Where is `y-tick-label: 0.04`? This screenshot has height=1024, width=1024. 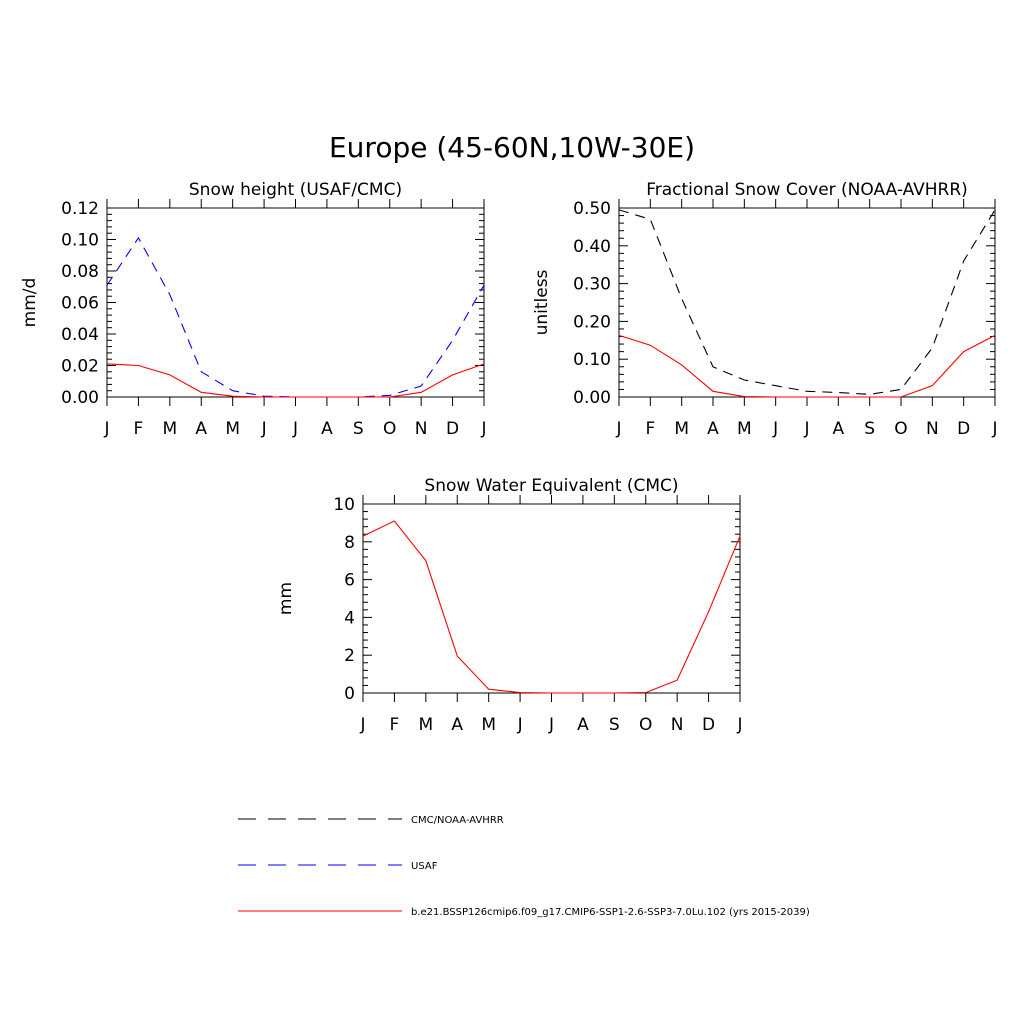
y-tick-label: 0.04 is located at coordinates (80, 335).